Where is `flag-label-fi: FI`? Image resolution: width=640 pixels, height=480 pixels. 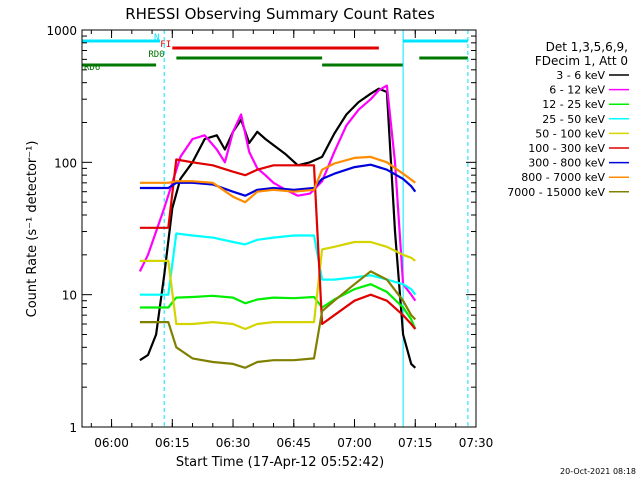
flag-label-fi: FI is located at coordinates (165, 45).